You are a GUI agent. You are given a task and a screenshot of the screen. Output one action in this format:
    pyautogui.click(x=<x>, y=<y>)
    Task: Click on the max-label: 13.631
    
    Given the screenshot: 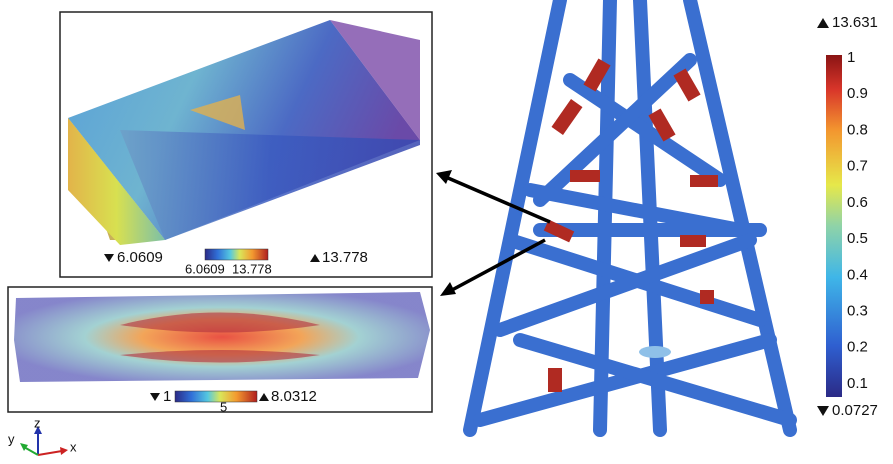 What is the action you would take?
    pyautogui.click(x=855, y=22)
    